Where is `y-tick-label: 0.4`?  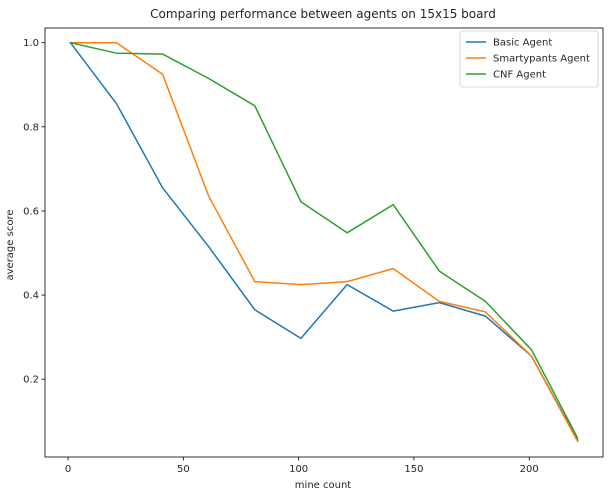
y-tick-label: 0.4 is located at coordinates (31, 296).